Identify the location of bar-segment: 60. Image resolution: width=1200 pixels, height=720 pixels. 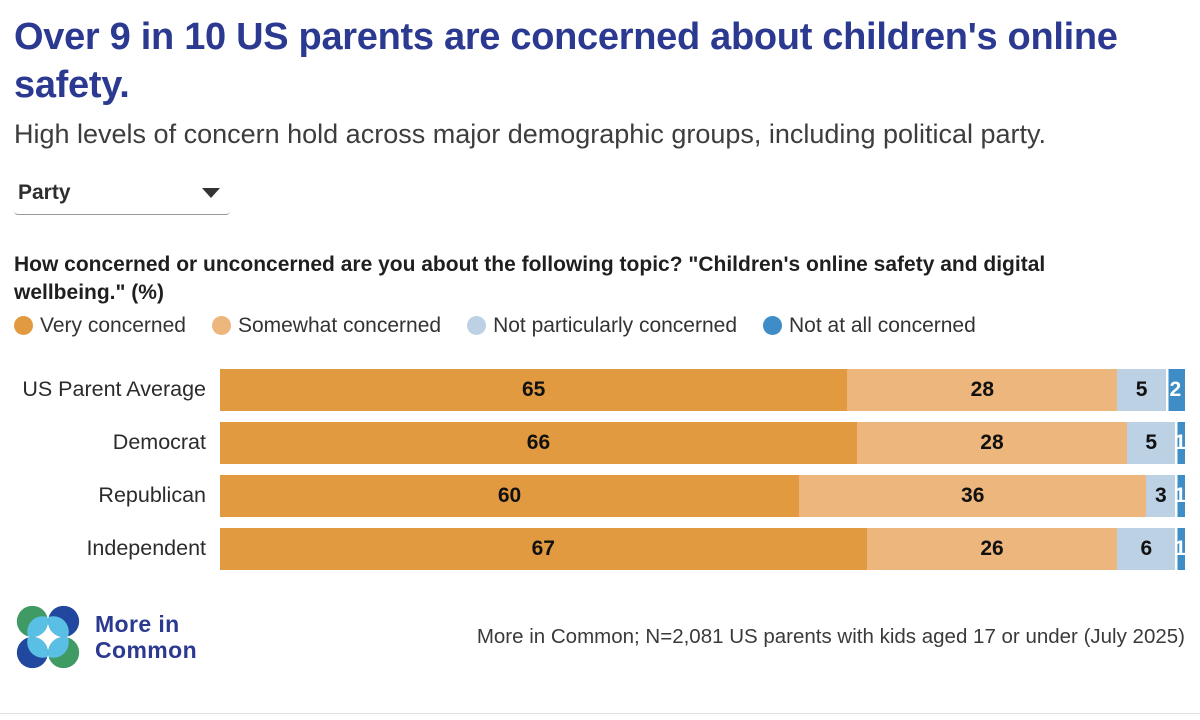
(509, 495).